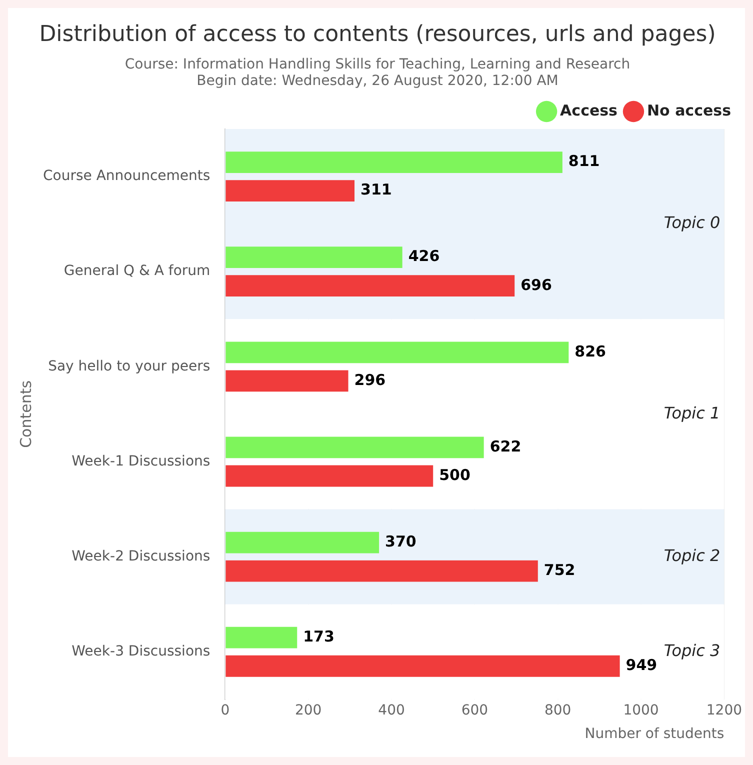 This screenshot has width=753, height=765. Describe the element at coordinates (308, 710) in the screenshot. I see `x-tick-label: 200` at that location.